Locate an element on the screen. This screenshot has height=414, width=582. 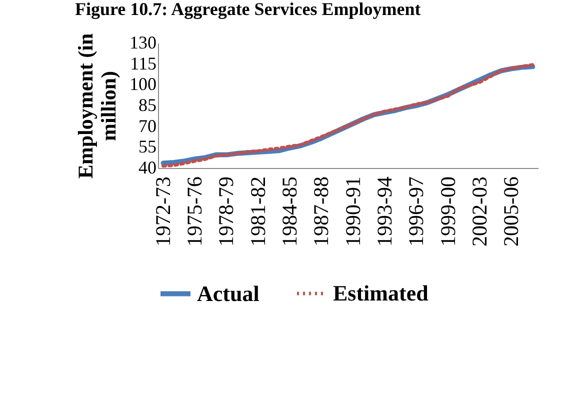
x-tick-label: 1990-91 is located at coordinates (352, 211).